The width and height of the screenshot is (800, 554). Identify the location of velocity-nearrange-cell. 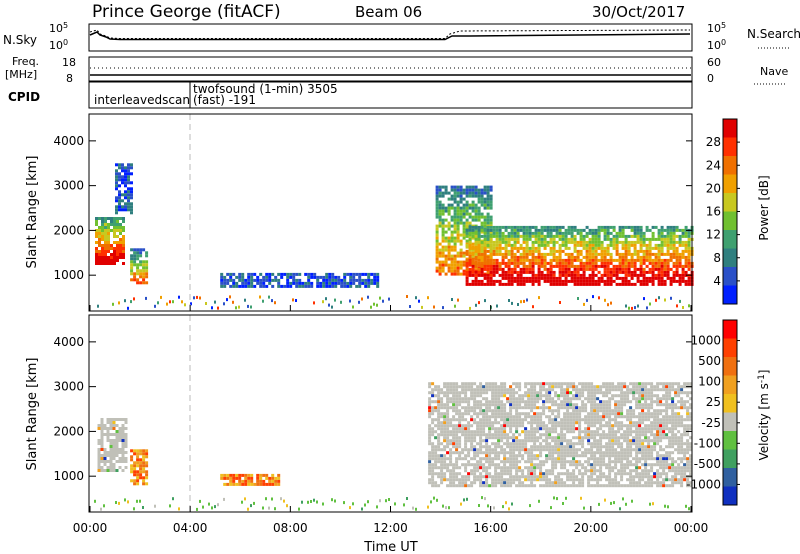
(389, 499).